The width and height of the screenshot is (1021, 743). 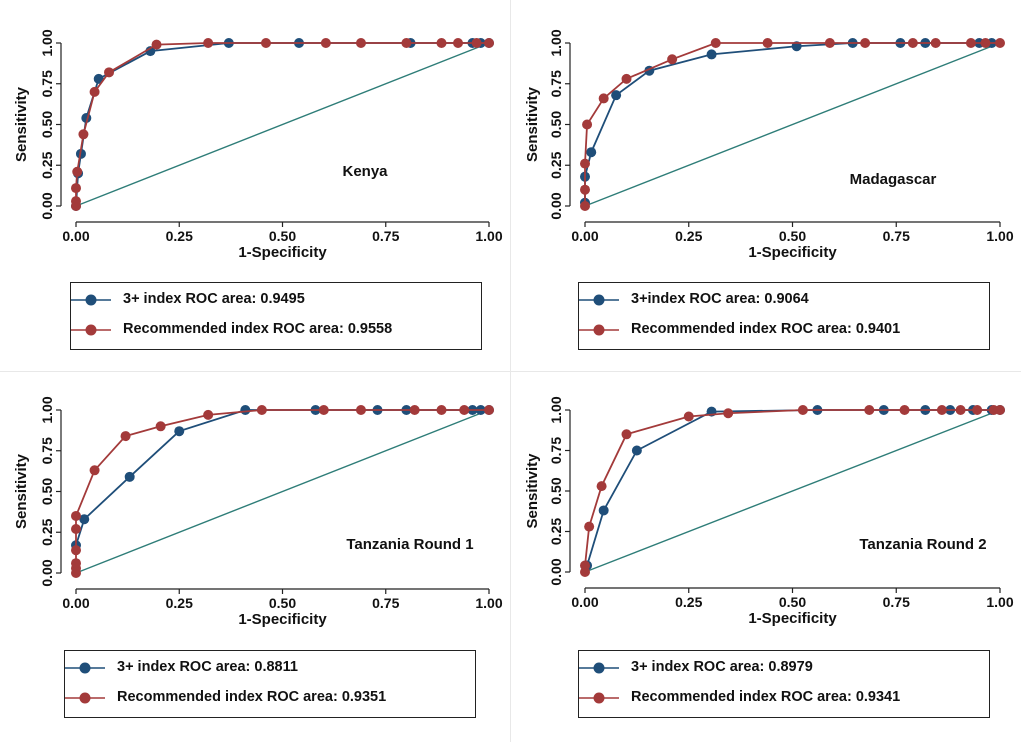 What do you see at coordinates (258, 329) in the screenshot?
I see `legend-label-series-2: Recommended index ROC area: 0.9558` at bounding box center [258, 329].